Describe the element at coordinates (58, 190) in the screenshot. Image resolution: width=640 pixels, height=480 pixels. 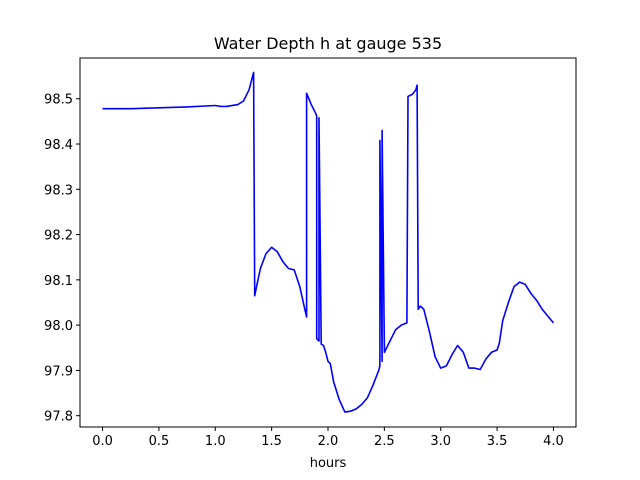
I see `y-tick-label: 98.3` at that location.